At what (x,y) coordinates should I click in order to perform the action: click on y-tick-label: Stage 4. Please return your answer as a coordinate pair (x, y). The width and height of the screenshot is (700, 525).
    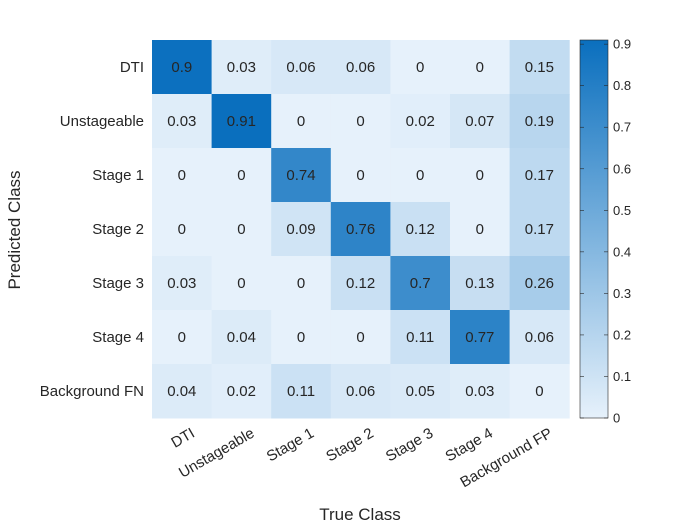
    Looking at the image, I should click on (118, 337).